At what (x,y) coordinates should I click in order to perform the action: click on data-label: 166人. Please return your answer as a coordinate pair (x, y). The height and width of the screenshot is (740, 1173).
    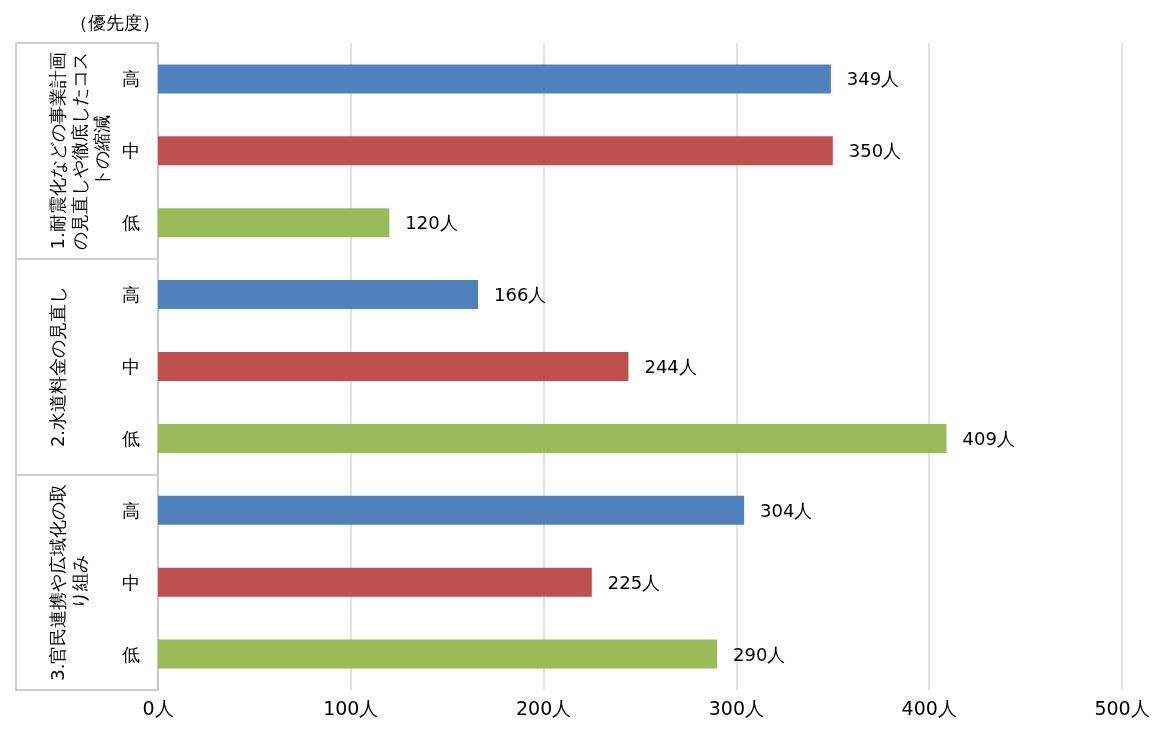
    Looking at the image, I should click on (520, 295).